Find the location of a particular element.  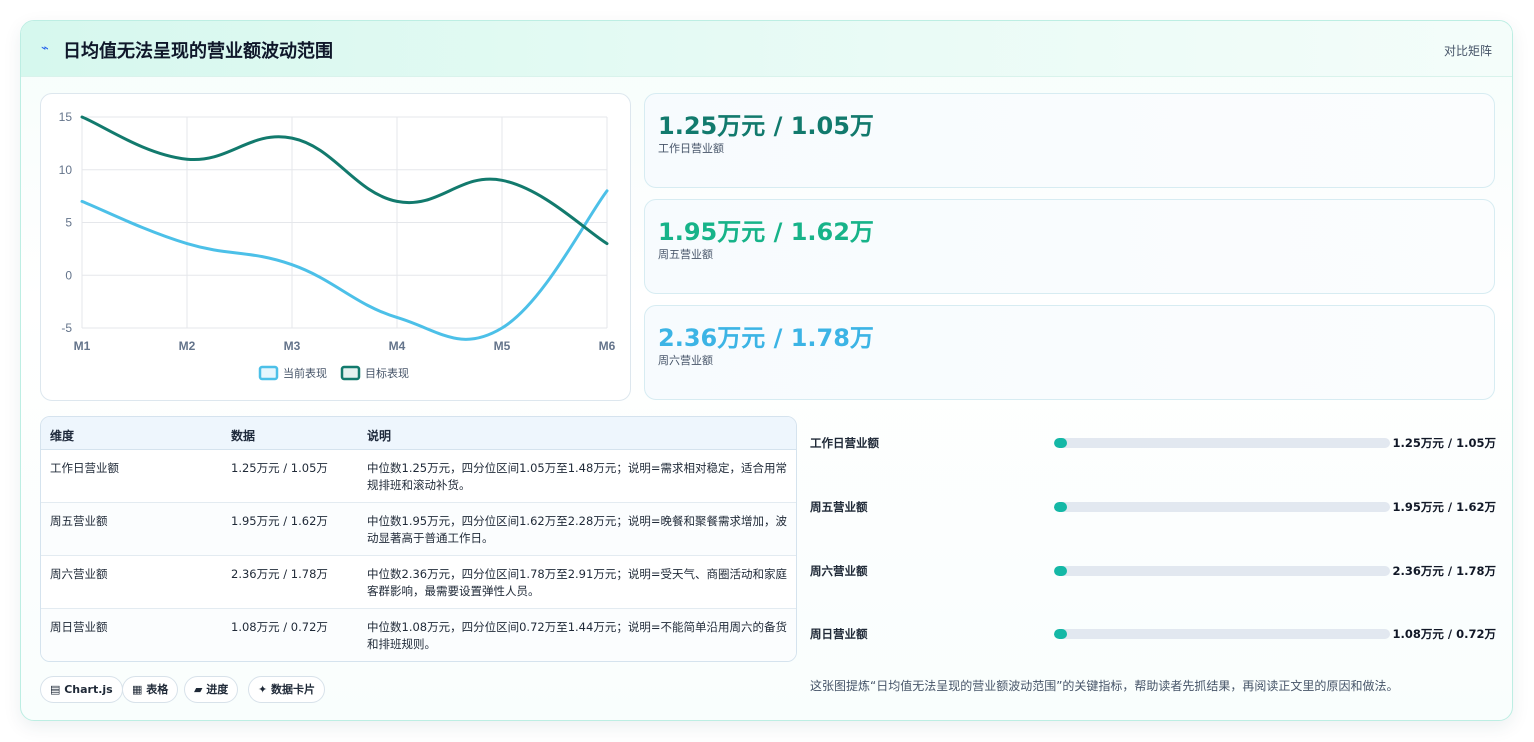

tag-progress: ▰ 进度 is located at coordinates (211, 689).